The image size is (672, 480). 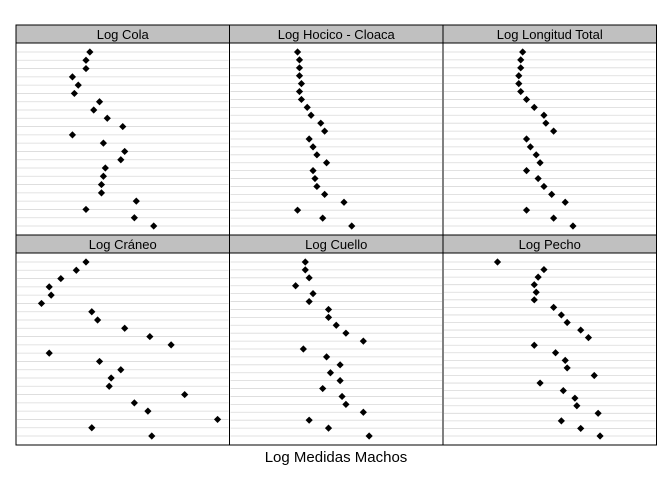 I want to click on panel-plot-area, so click(x=122, y=139).